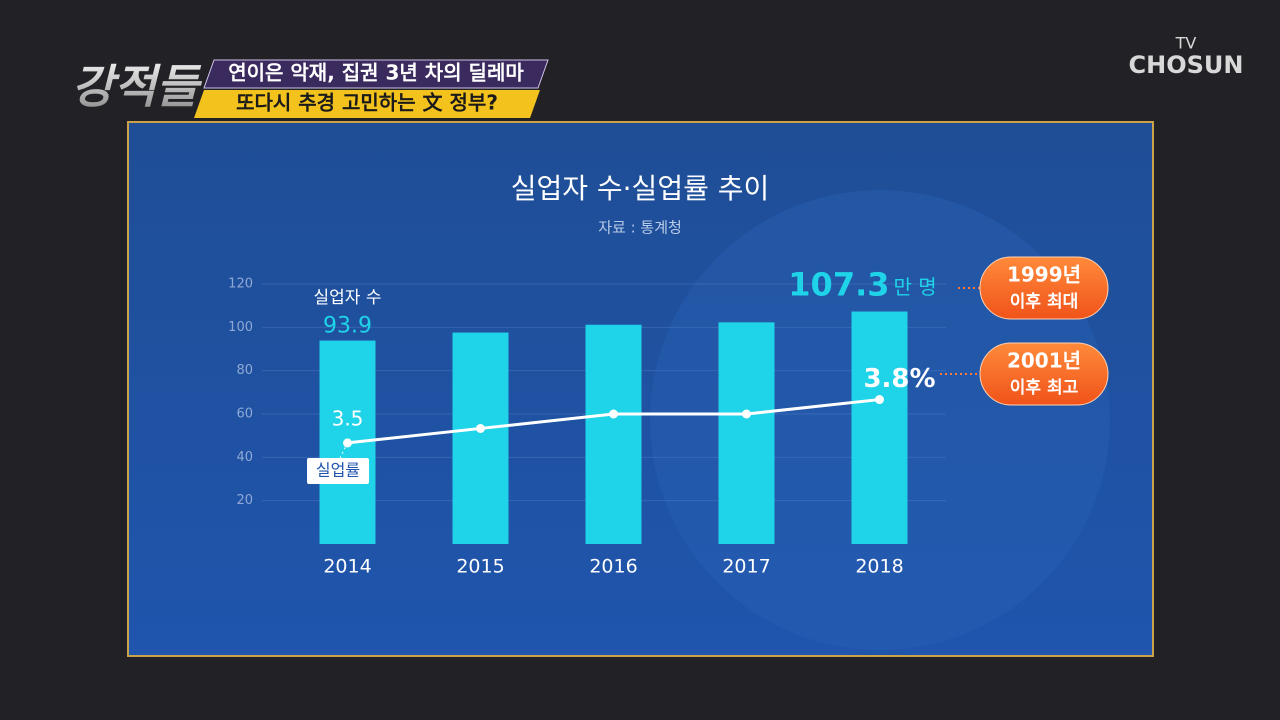 The image size is (1280, 720). Describe the element at coordinates (244, 414) in the screenshot. I see `y-tick-label: 60` at that location.